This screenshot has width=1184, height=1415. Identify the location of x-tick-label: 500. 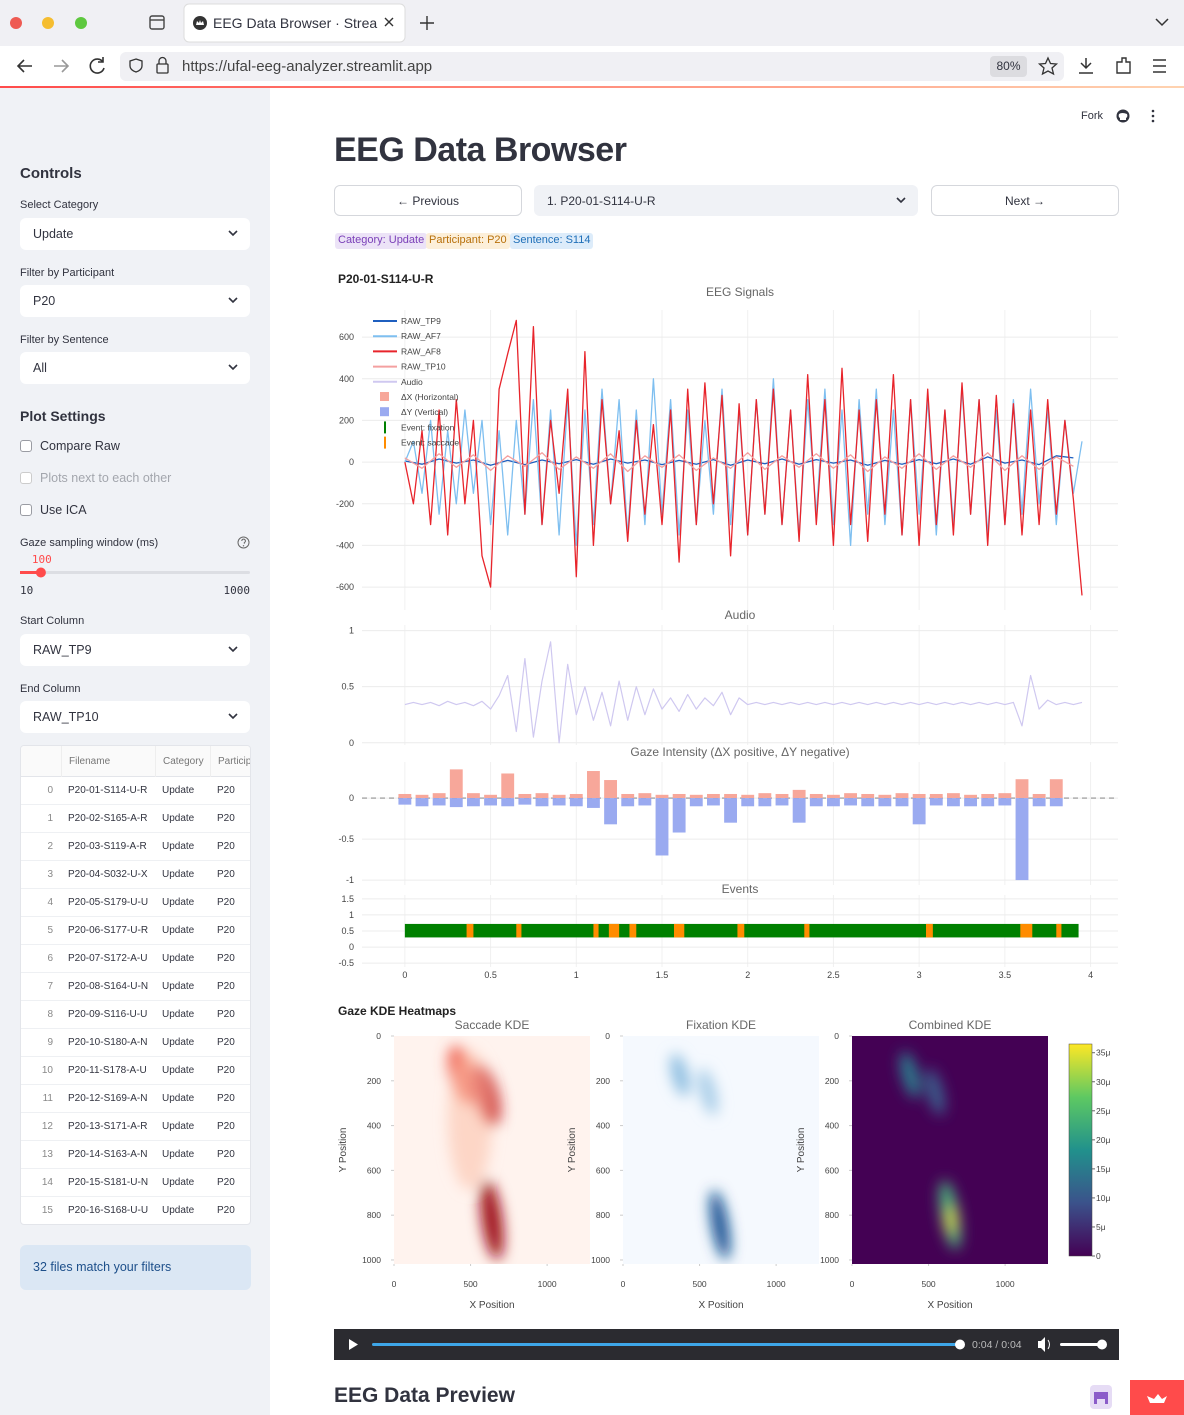
(470, 1284).